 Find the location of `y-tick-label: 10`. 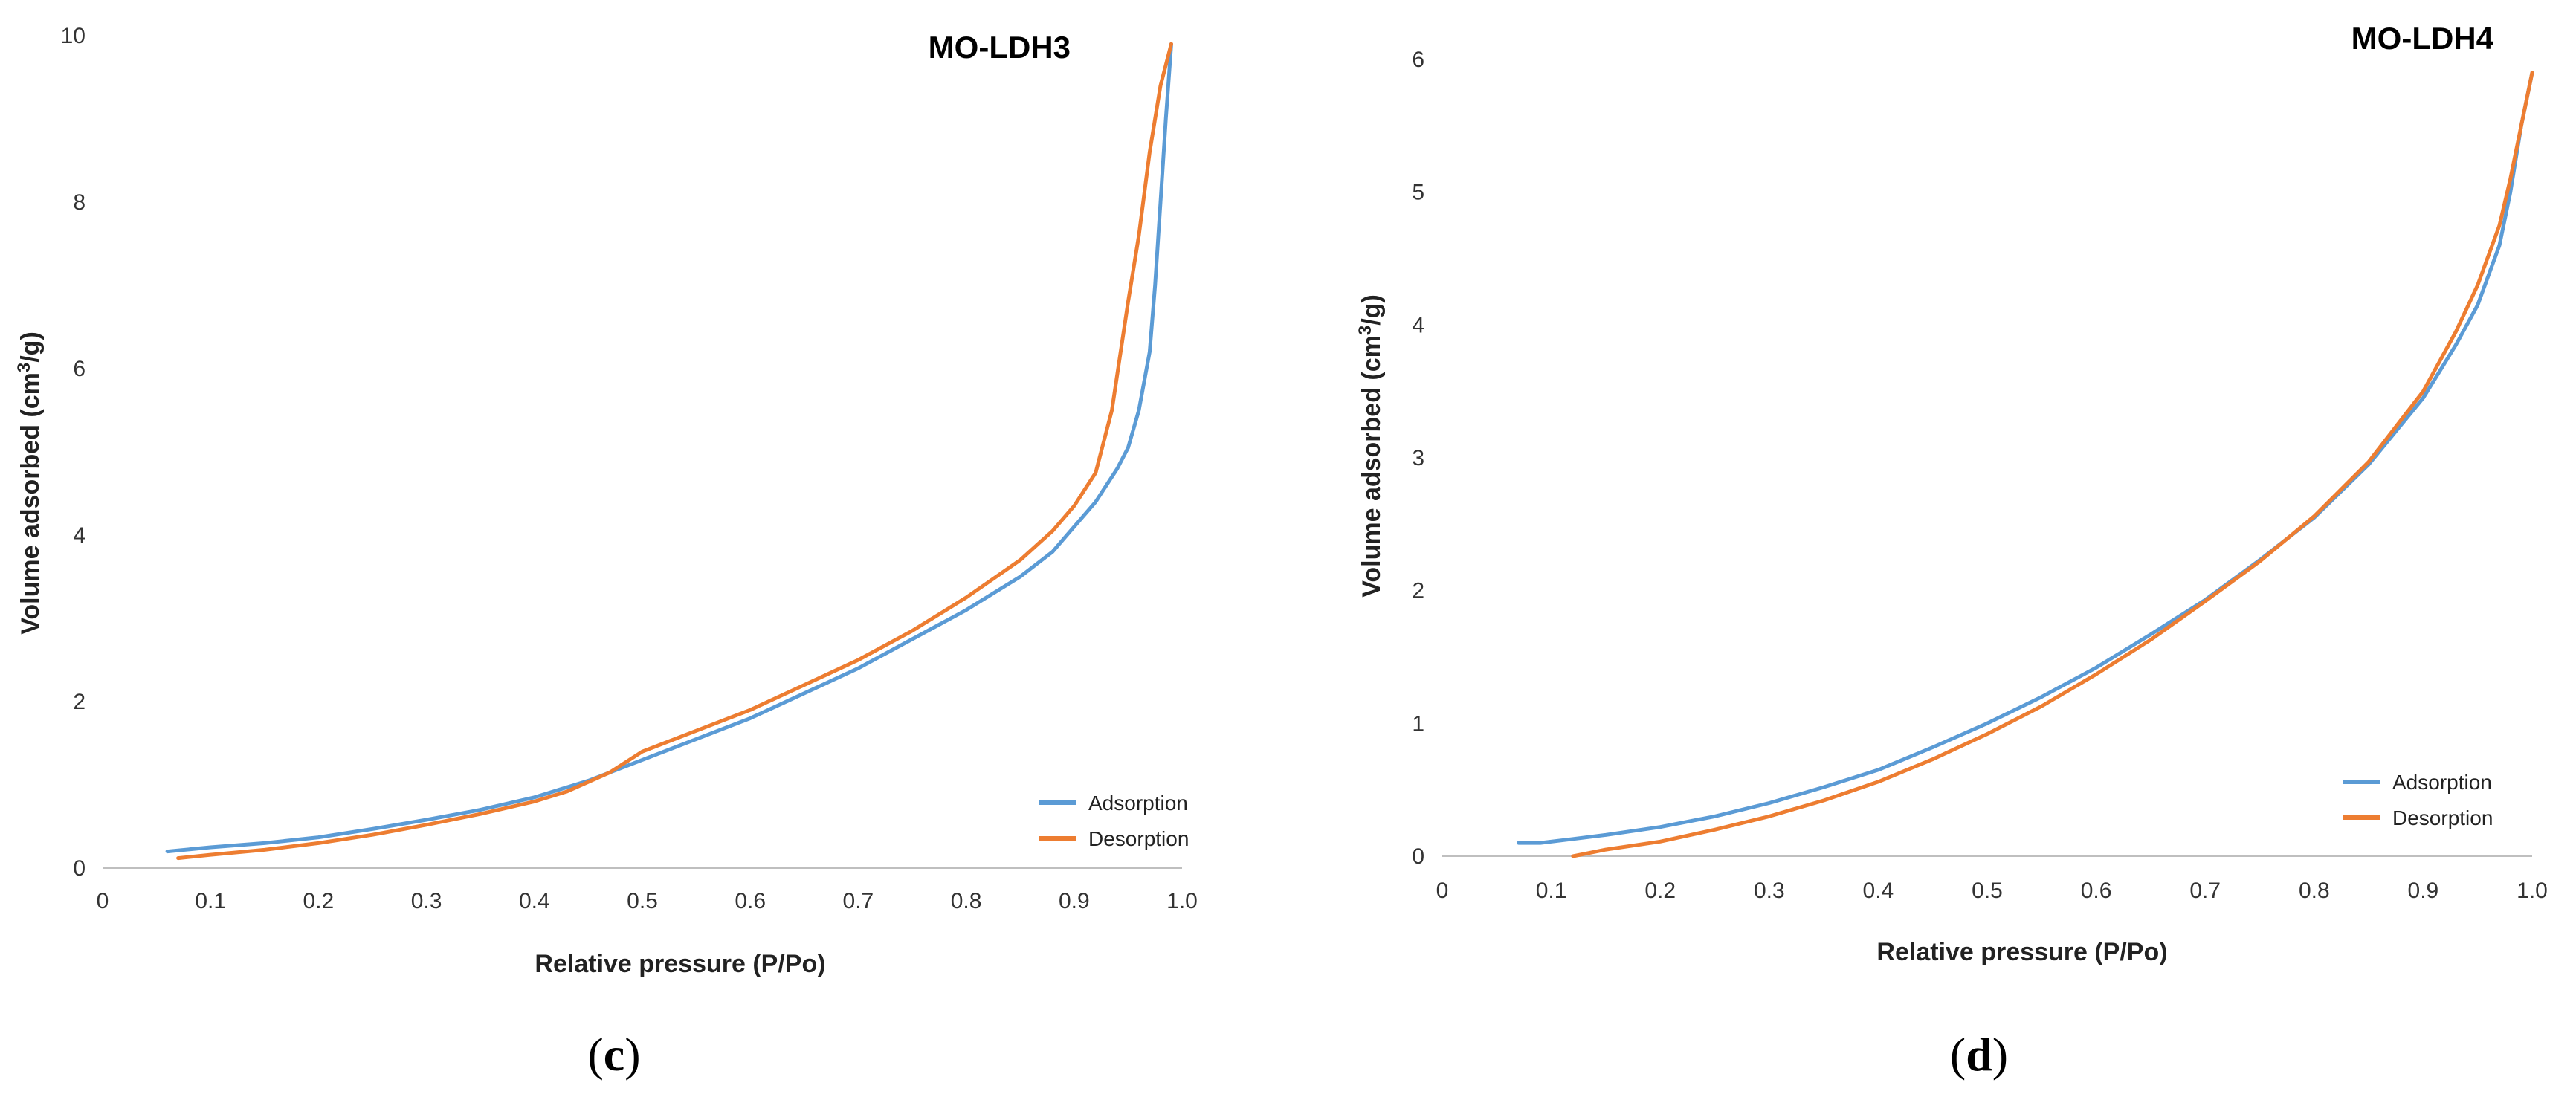

y-tick-label: 10 is located at coordinates (73, 36).